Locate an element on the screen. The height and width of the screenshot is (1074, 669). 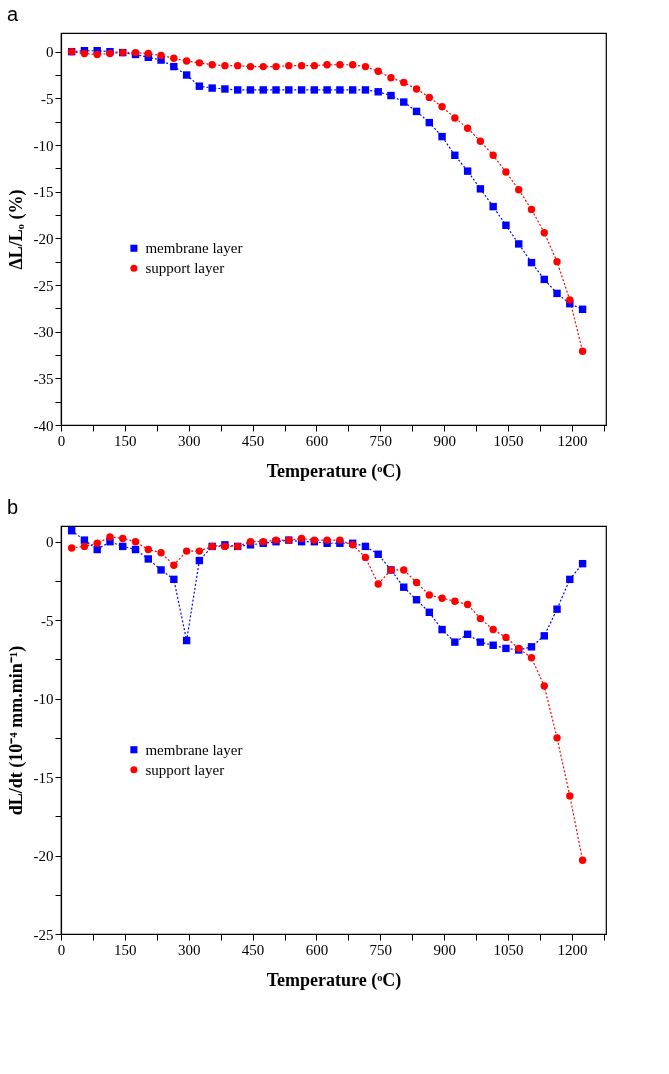
y-axis-title: dL/dt (10⁻⁴ mm.min⁻¹) is located at coordinates (16, 730).